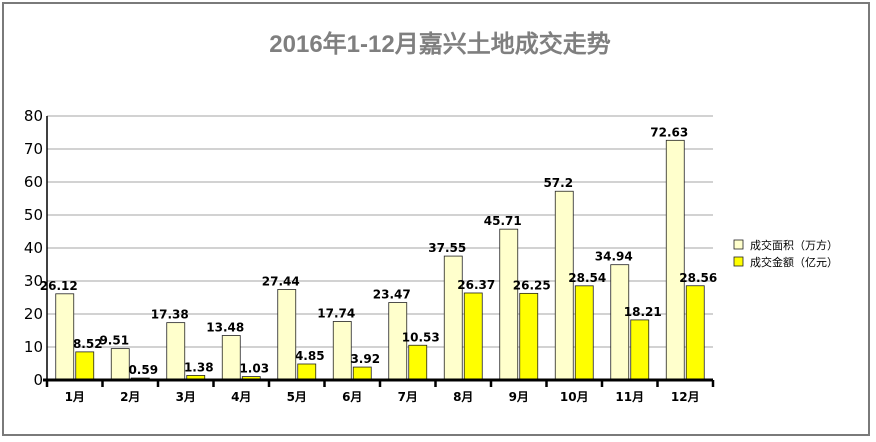 This screenshot has height=442, width=876. What do you see at coordinates (503, 221) in the screenshot?
I see `data-label: 45.71` at bounding box center [503, 221].